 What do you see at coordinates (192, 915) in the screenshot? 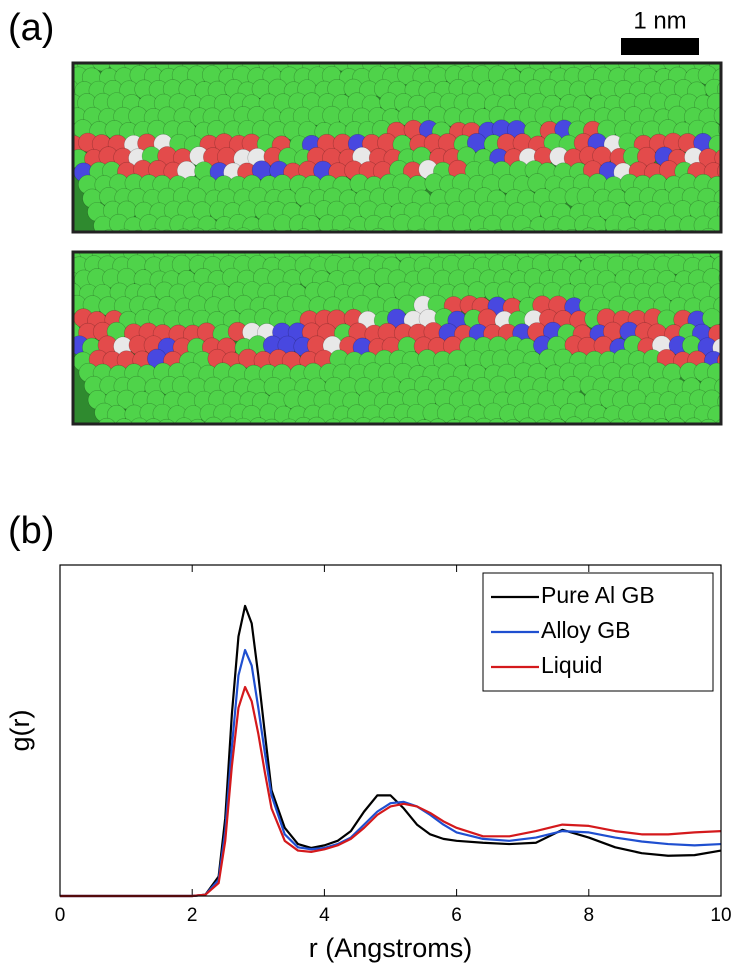
I see `x-tick-label: 2` at bounding box center [192, 915].